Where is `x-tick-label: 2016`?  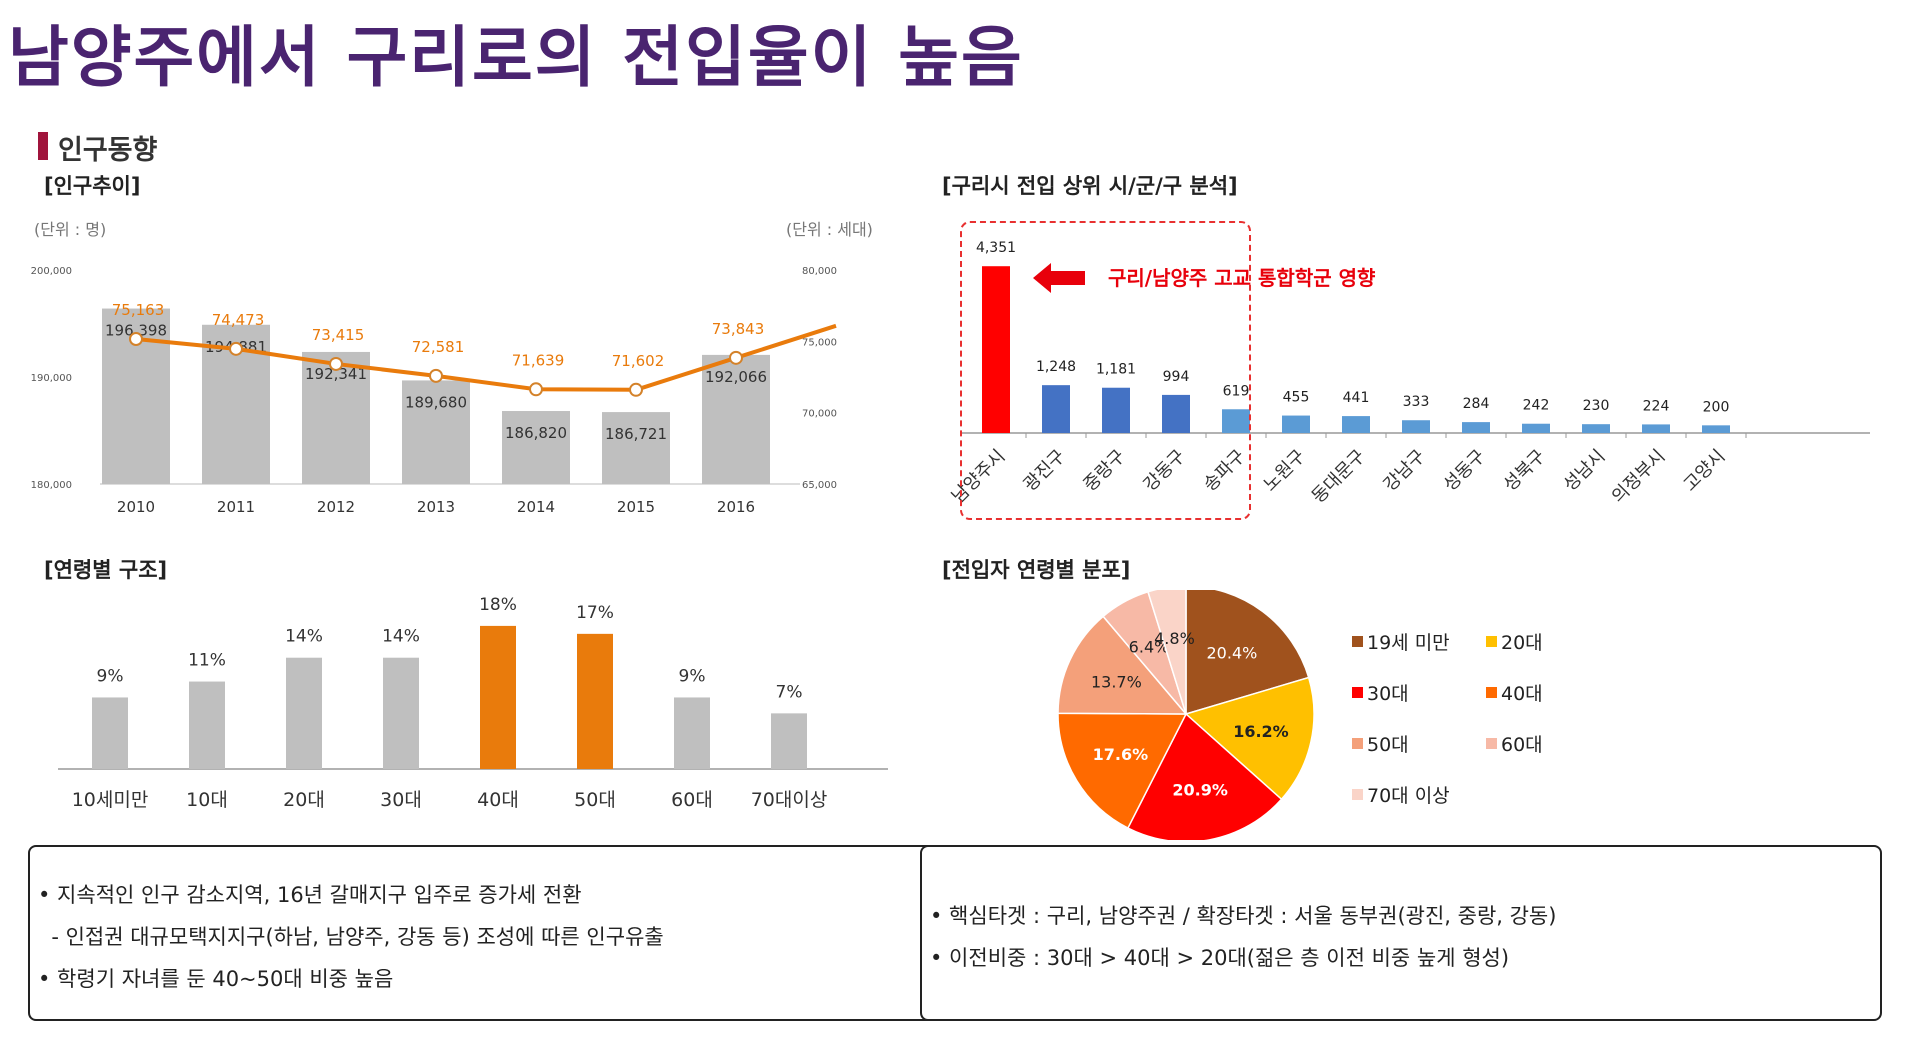 x-tick-label: 2016 is located at coordinates (736, 507).